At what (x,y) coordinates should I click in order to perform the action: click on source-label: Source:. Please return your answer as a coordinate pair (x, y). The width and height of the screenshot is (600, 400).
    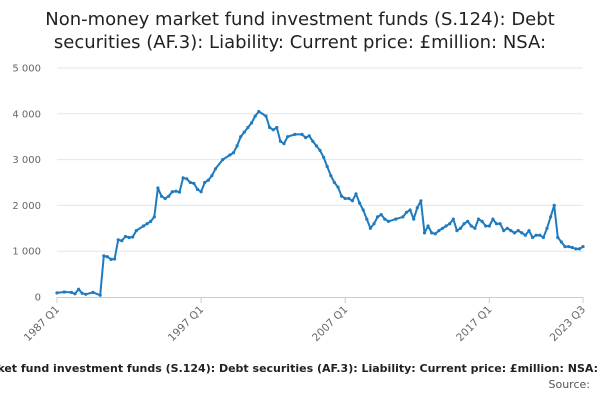
    Looking at the image, I should click on (569, 384).